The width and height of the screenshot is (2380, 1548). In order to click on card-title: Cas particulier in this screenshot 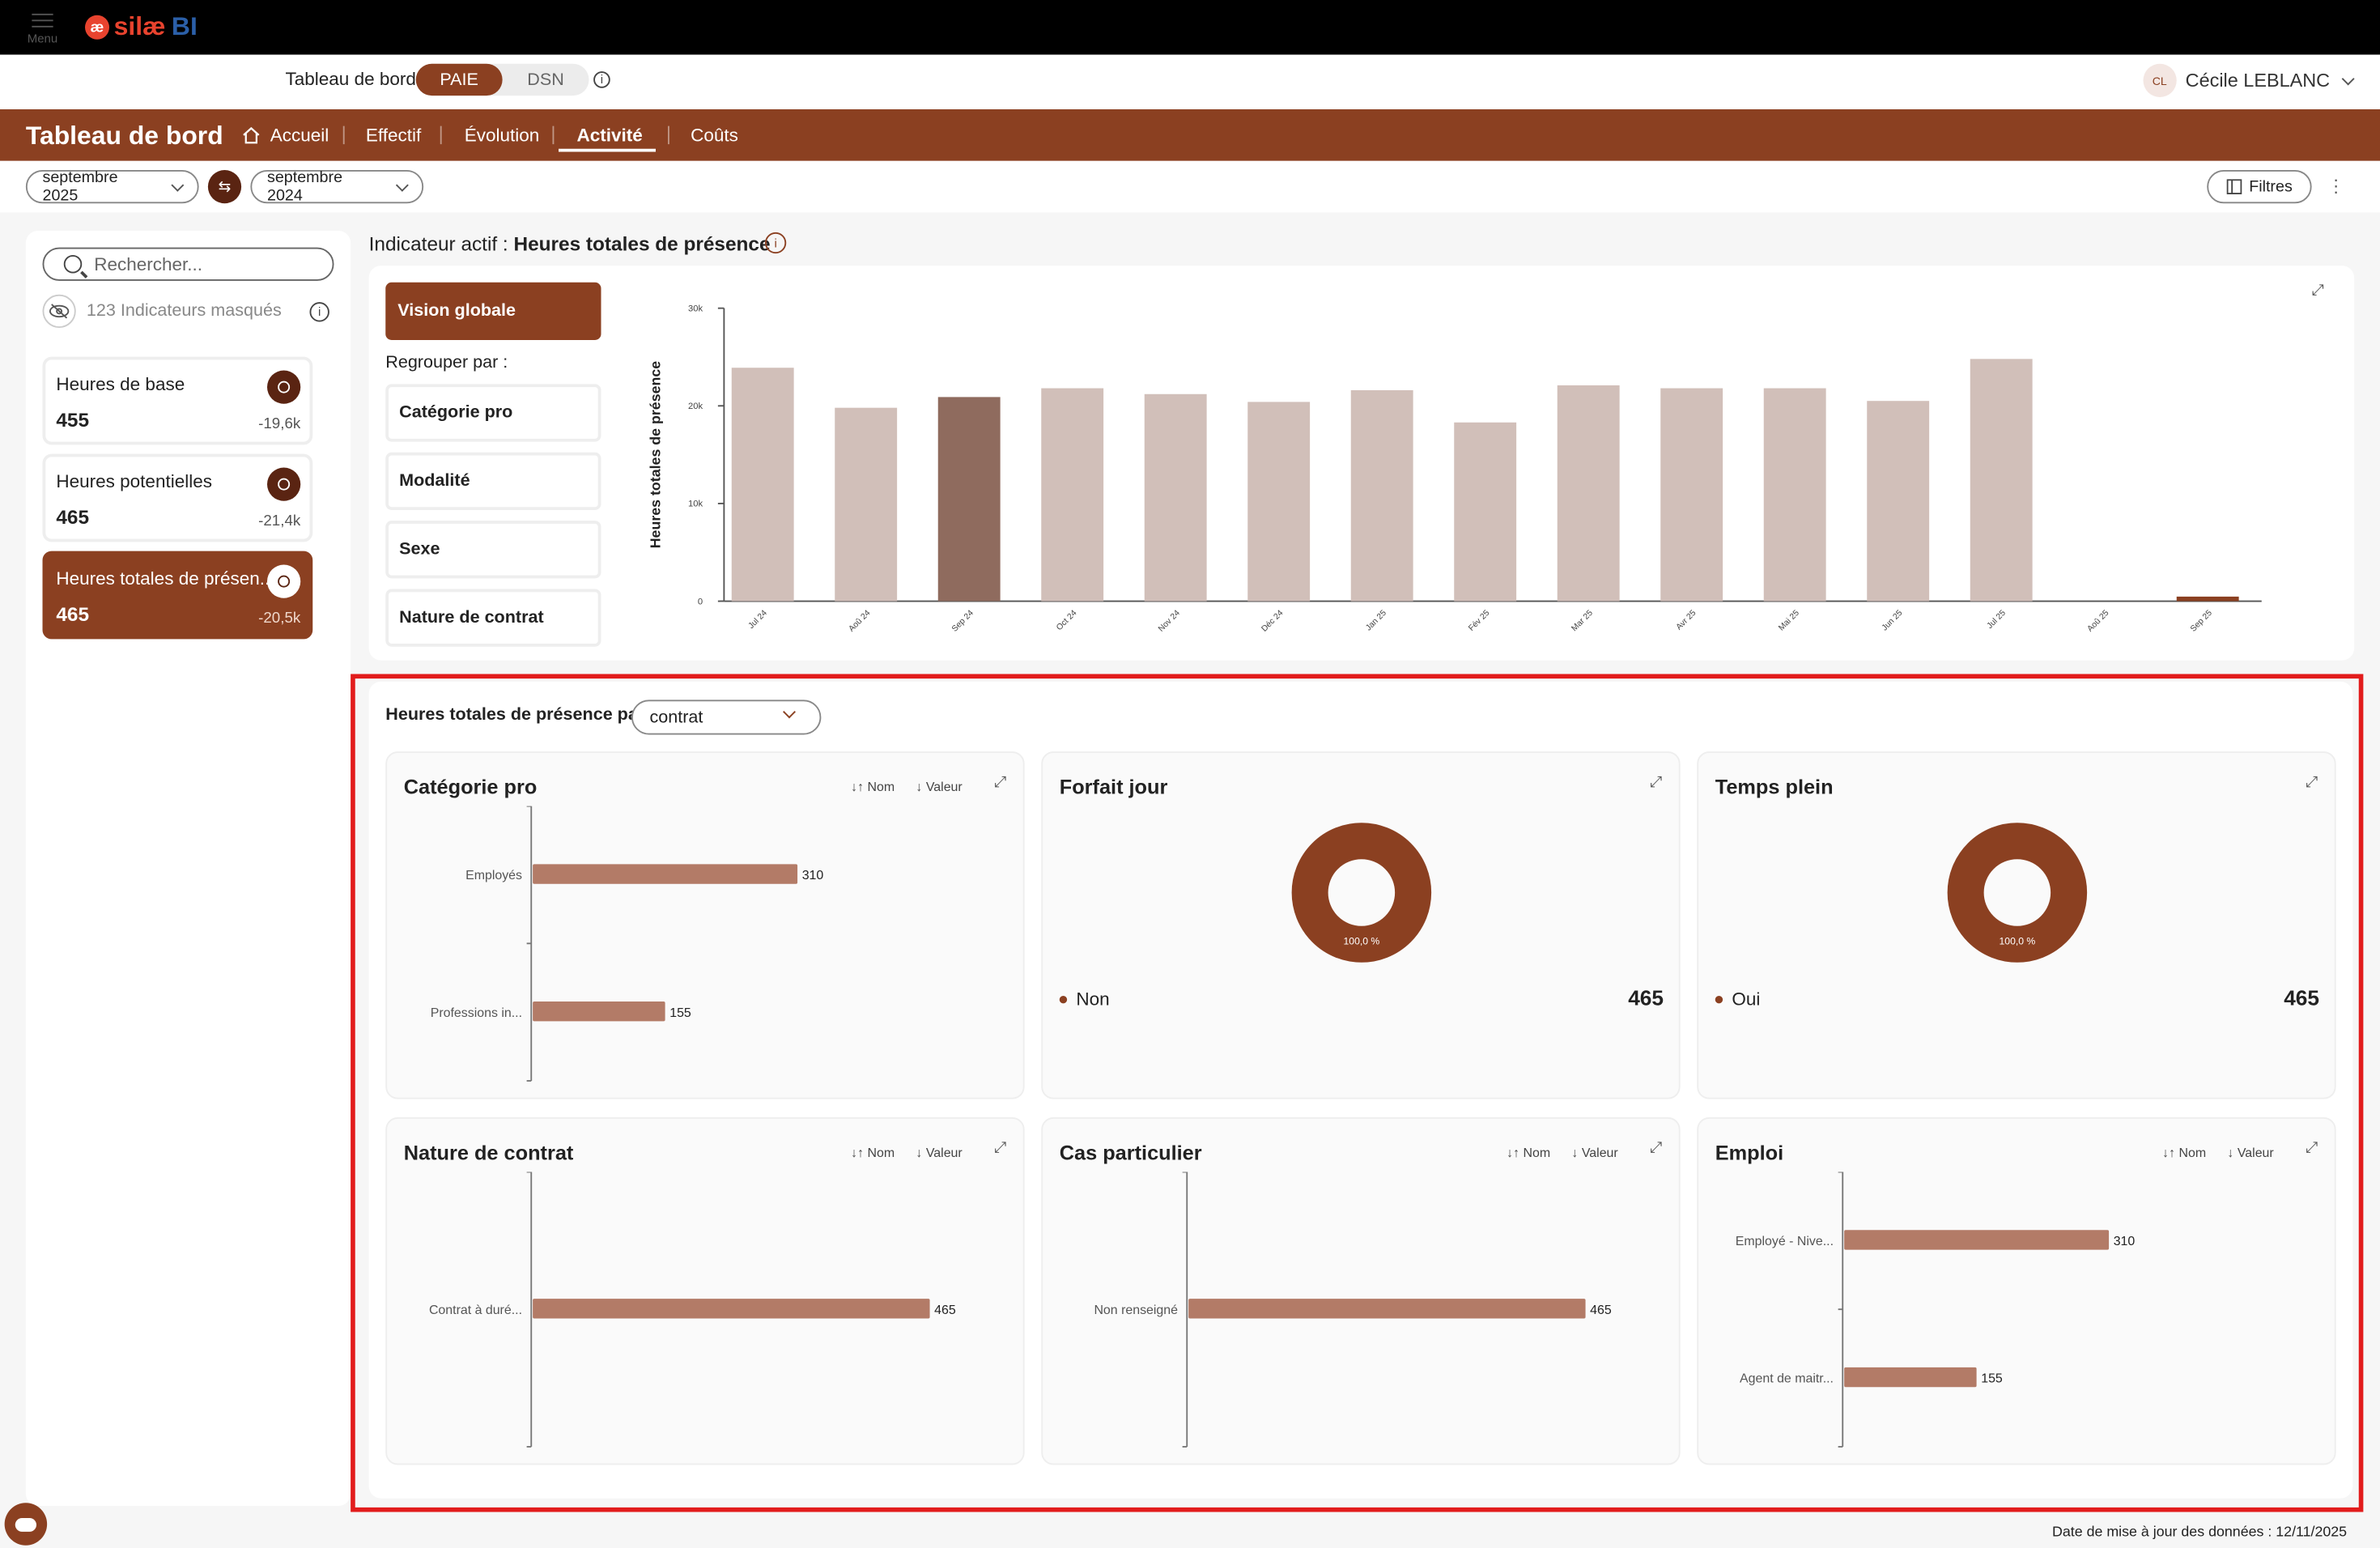, I will do `click(1130, 1153)`.